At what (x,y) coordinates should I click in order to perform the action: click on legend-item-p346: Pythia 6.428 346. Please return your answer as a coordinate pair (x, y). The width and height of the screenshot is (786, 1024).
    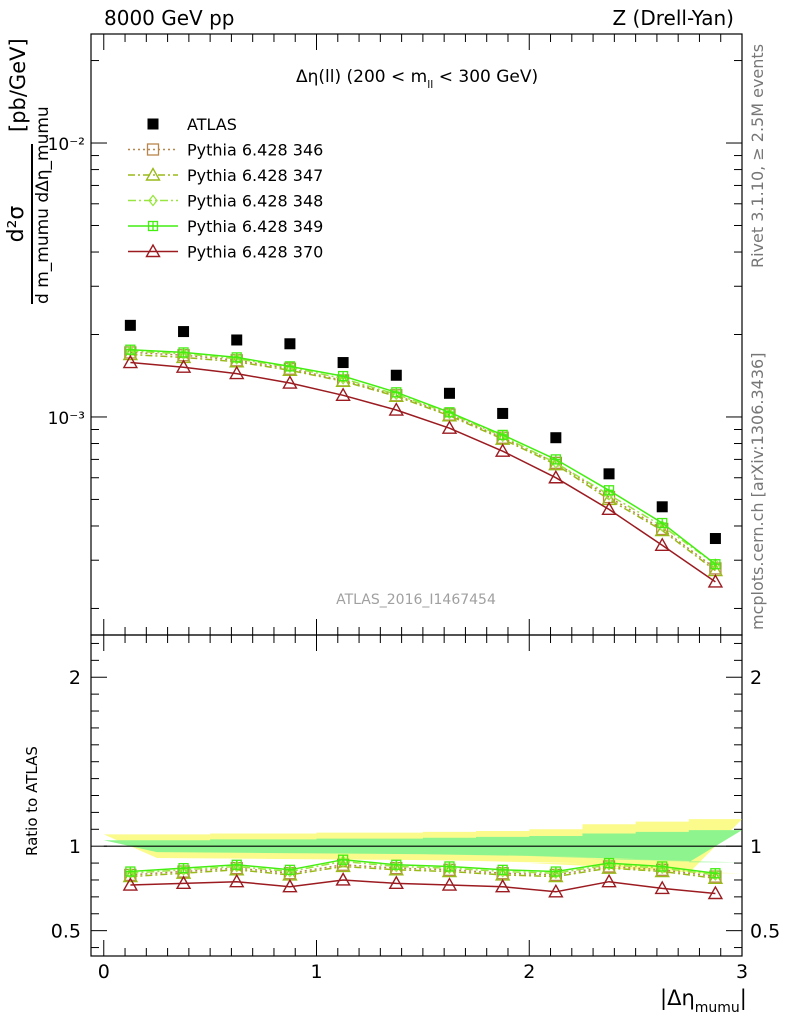
    Looking at the image, I should click on (225, 150).